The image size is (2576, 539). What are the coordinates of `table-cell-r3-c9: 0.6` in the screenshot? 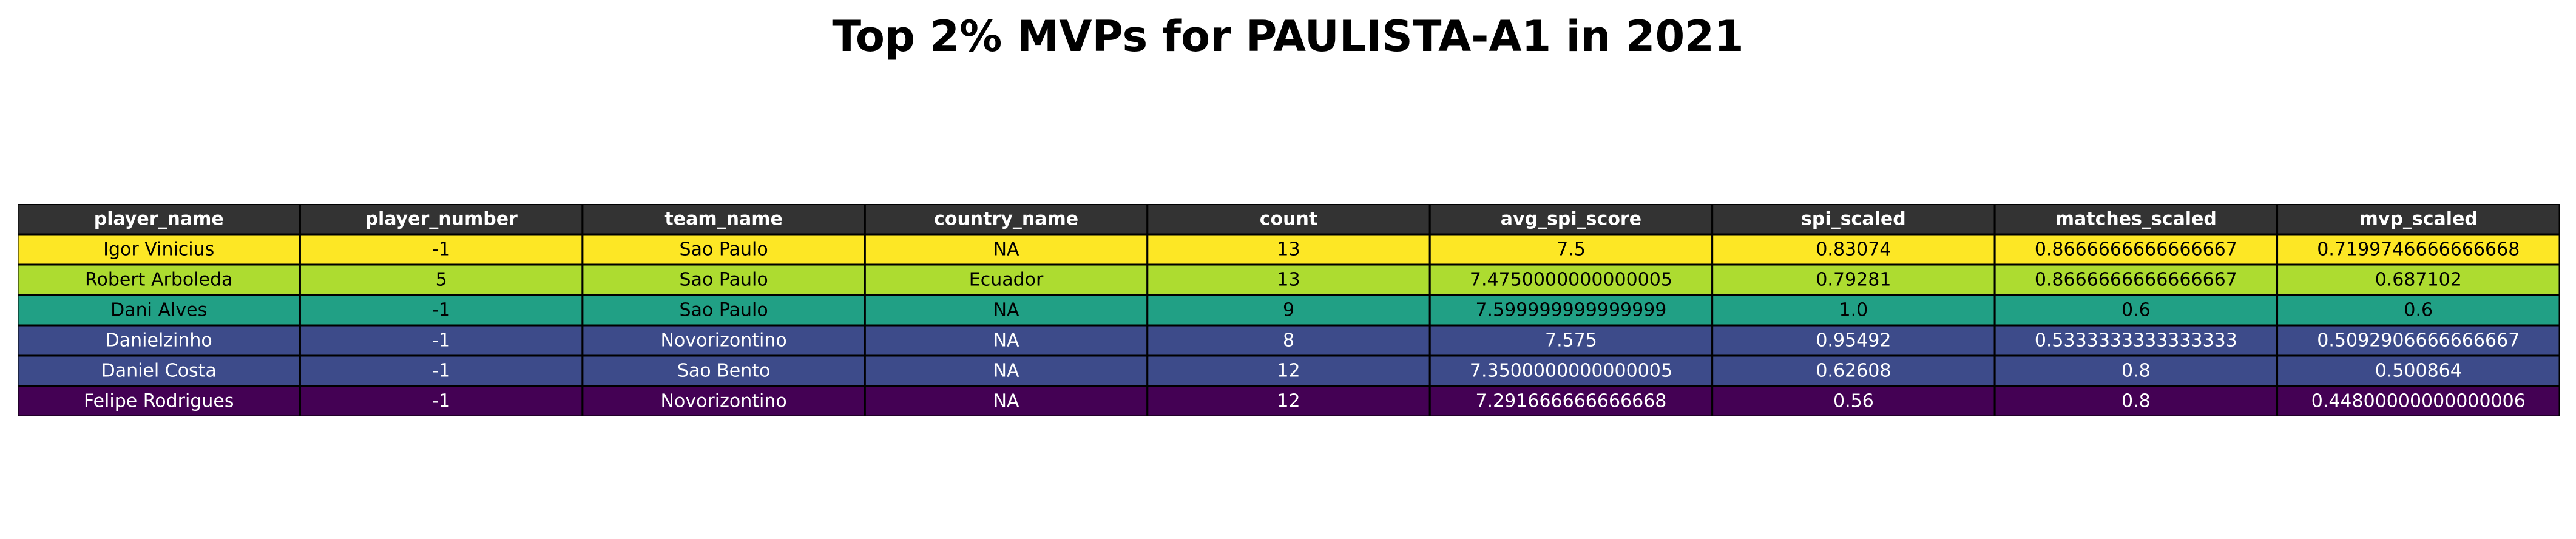 It's located at (2418, 310).